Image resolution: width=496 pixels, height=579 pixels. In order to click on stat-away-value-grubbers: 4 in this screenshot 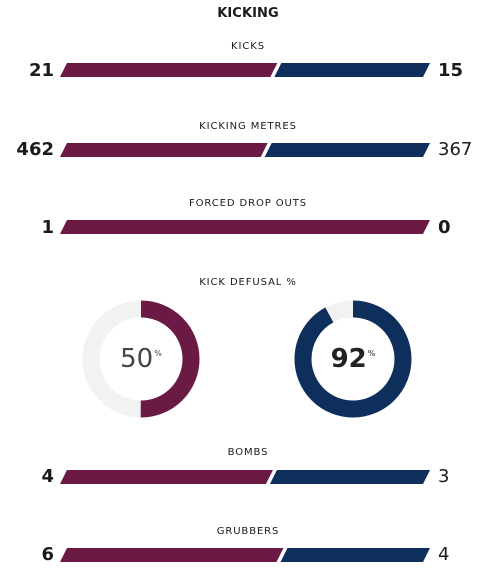, I will do `click(444, 554)`.